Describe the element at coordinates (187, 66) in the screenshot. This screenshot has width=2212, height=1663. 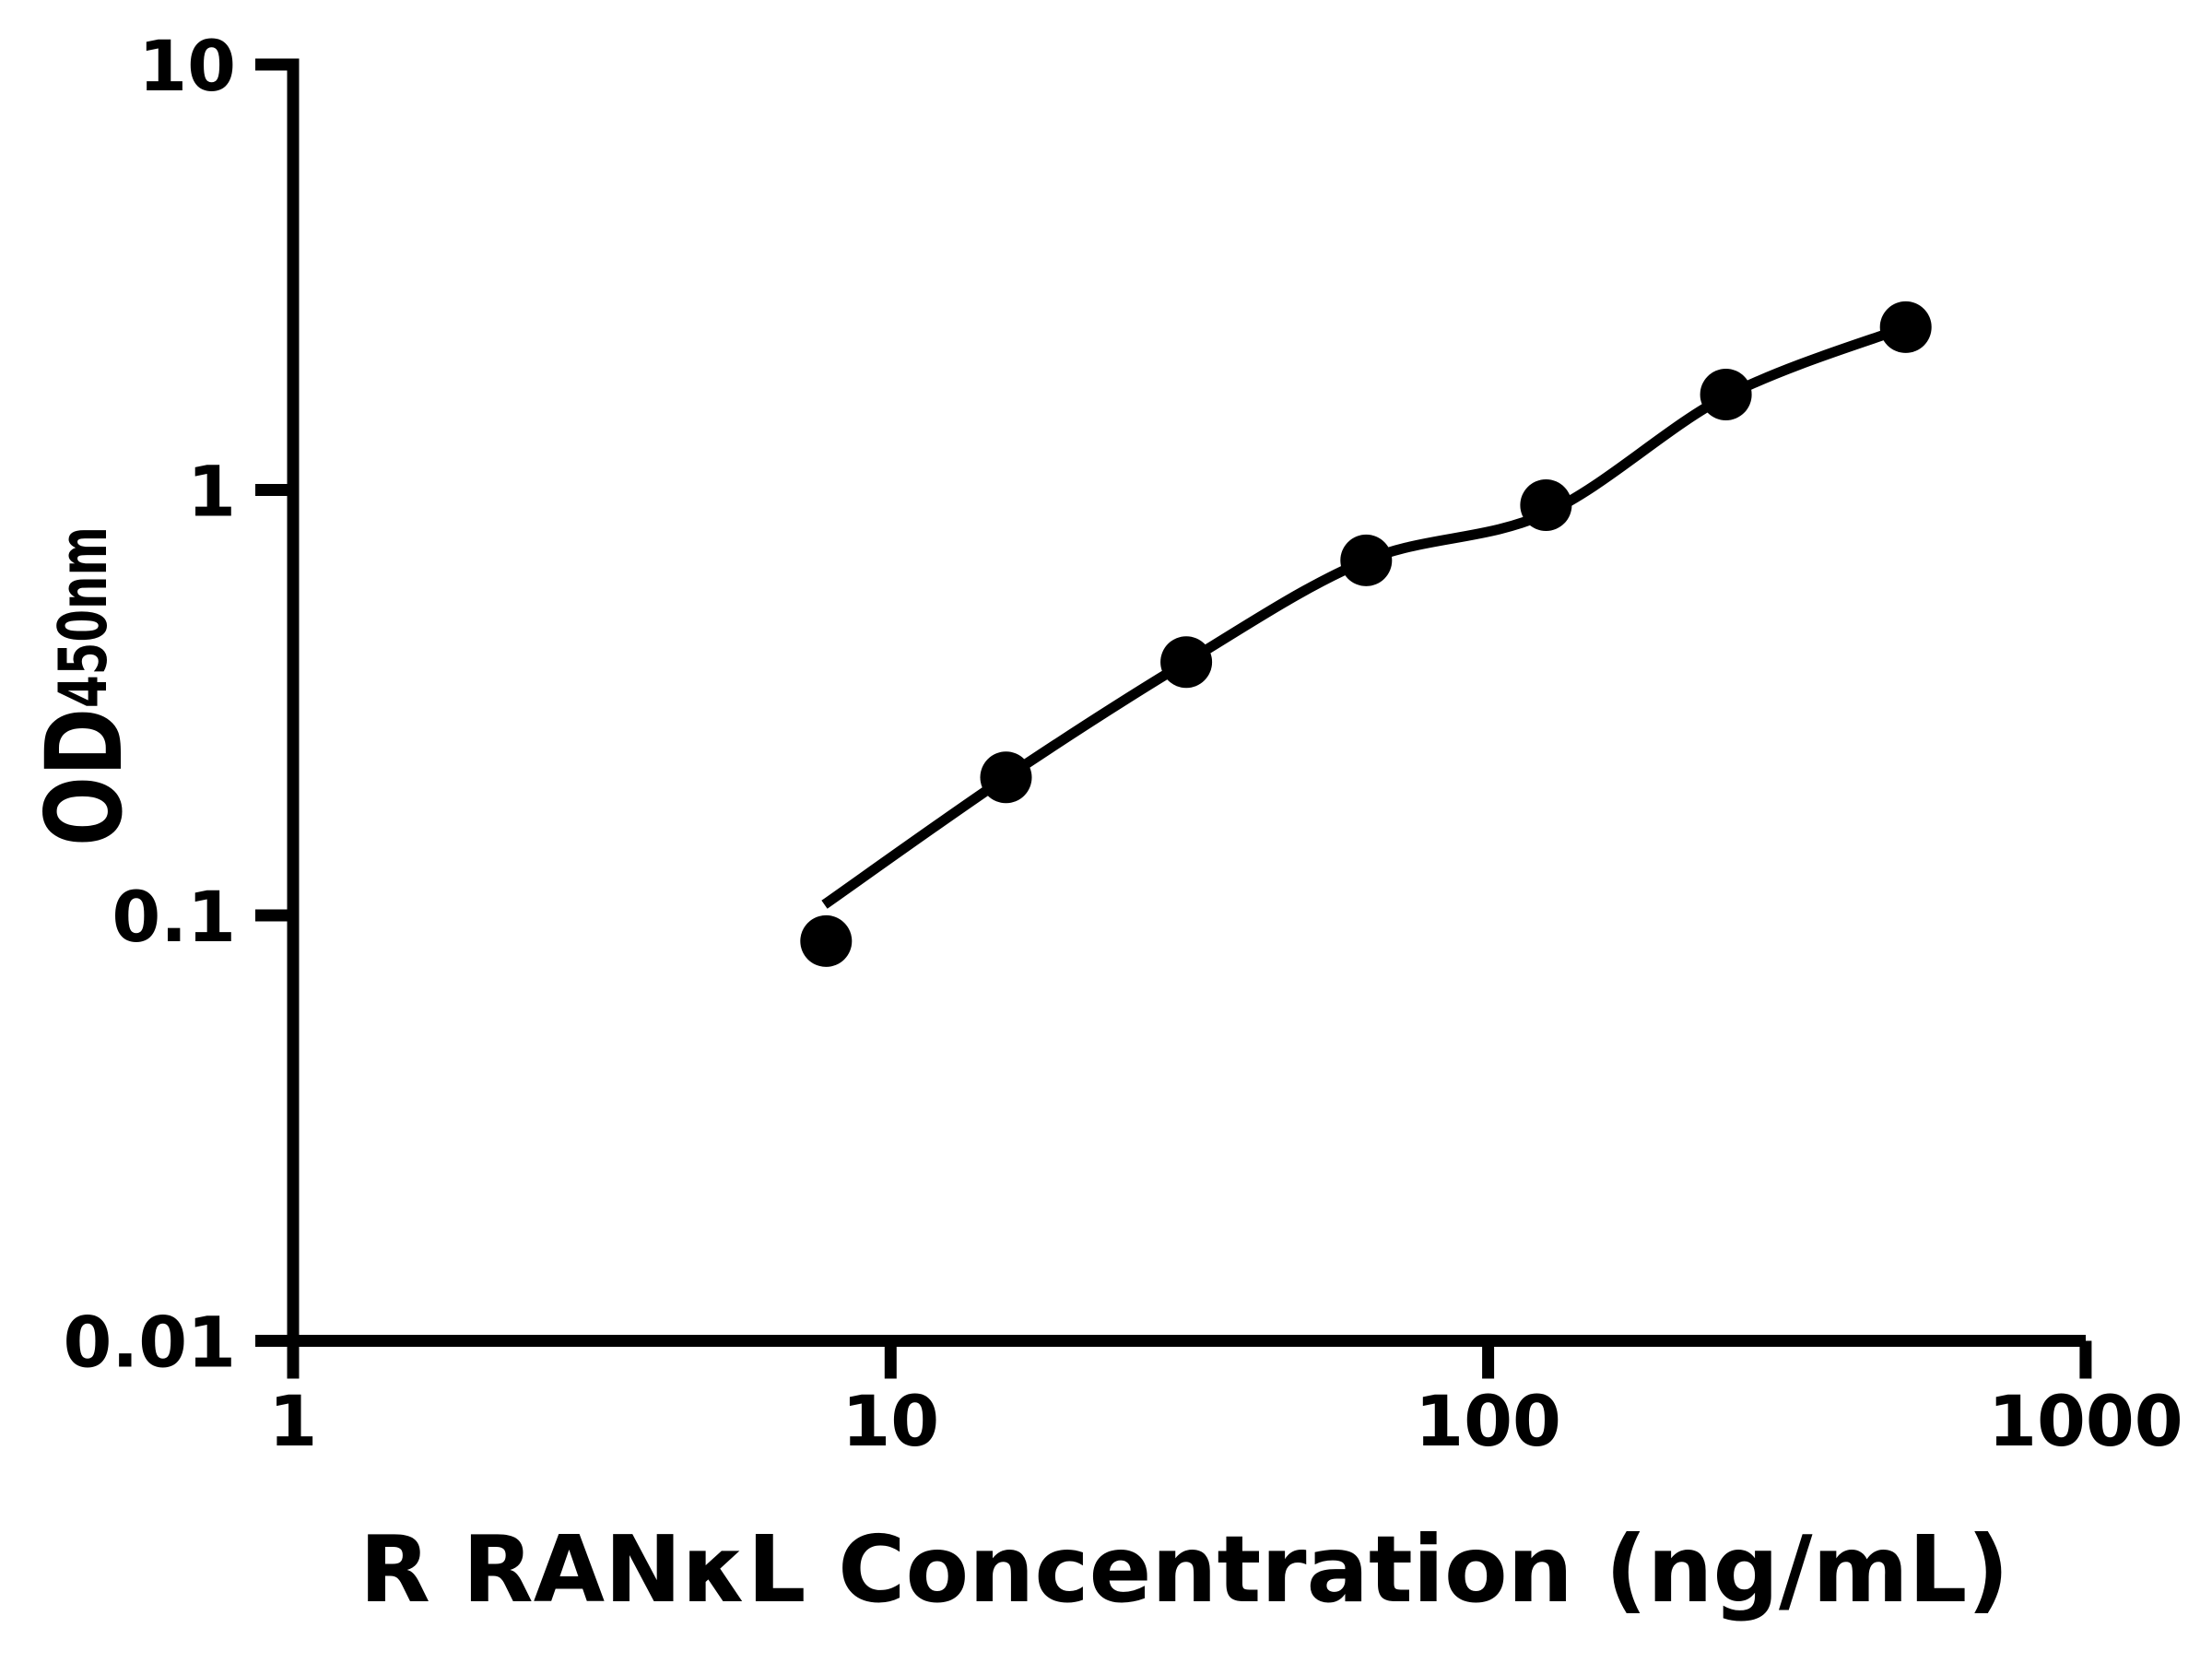
I see `y-tick-label: 10` at that location.